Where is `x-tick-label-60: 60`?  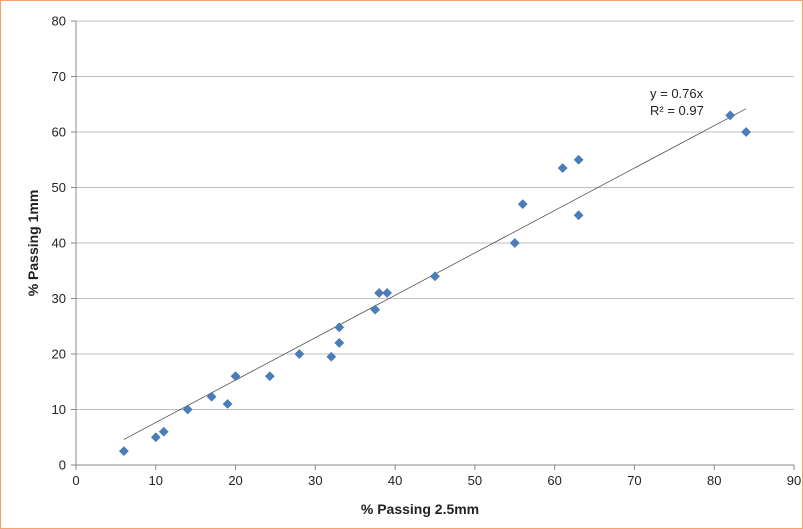
x-tick-label-60: 60 is located at coordinates (554, 480).